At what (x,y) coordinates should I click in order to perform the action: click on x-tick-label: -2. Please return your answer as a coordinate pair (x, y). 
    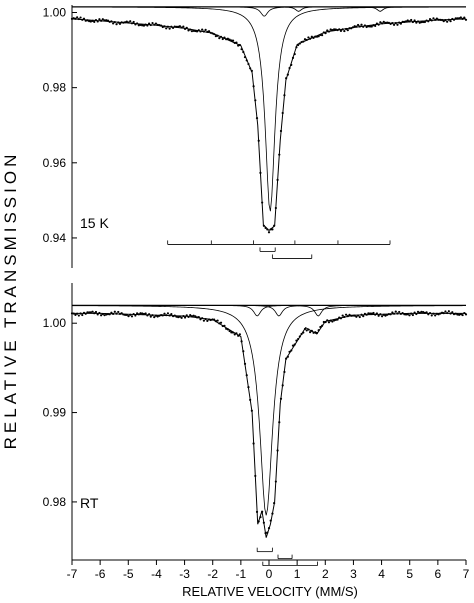
    Looking at the image, I should click on (212, 574).